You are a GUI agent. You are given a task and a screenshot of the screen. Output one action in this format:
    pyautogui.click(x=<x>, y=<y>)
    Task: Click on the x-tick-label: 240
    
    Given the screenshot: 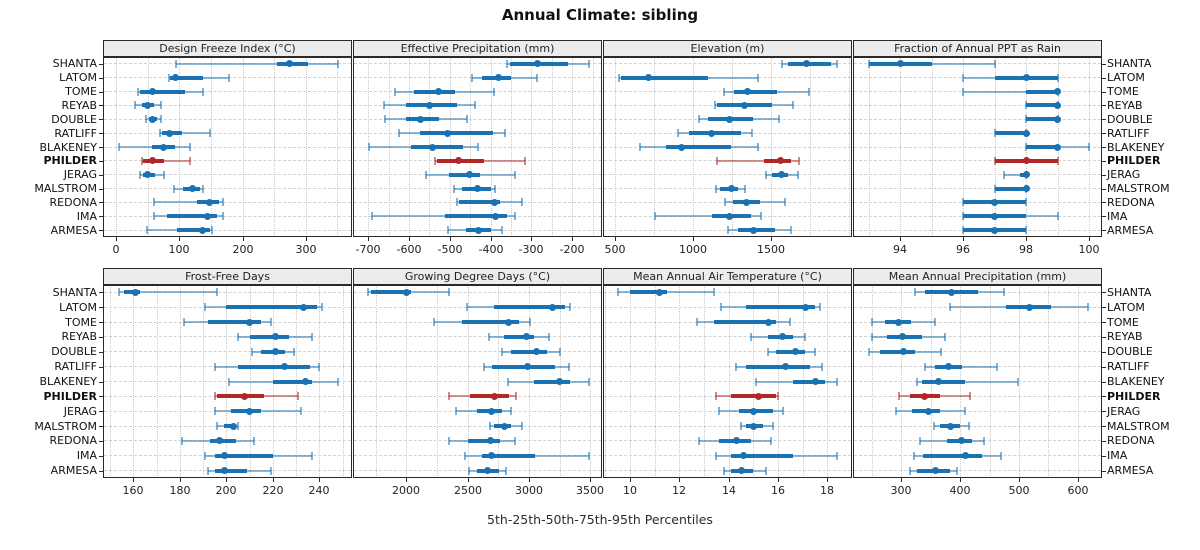 What is the action you would take?
    pyautogui.click(x=319, y=490)
    